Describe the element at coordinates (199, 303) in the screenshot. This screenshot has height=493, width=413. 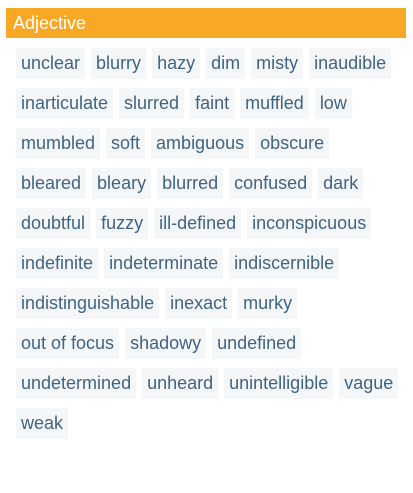
I see `word-chip: inexact` at that location.